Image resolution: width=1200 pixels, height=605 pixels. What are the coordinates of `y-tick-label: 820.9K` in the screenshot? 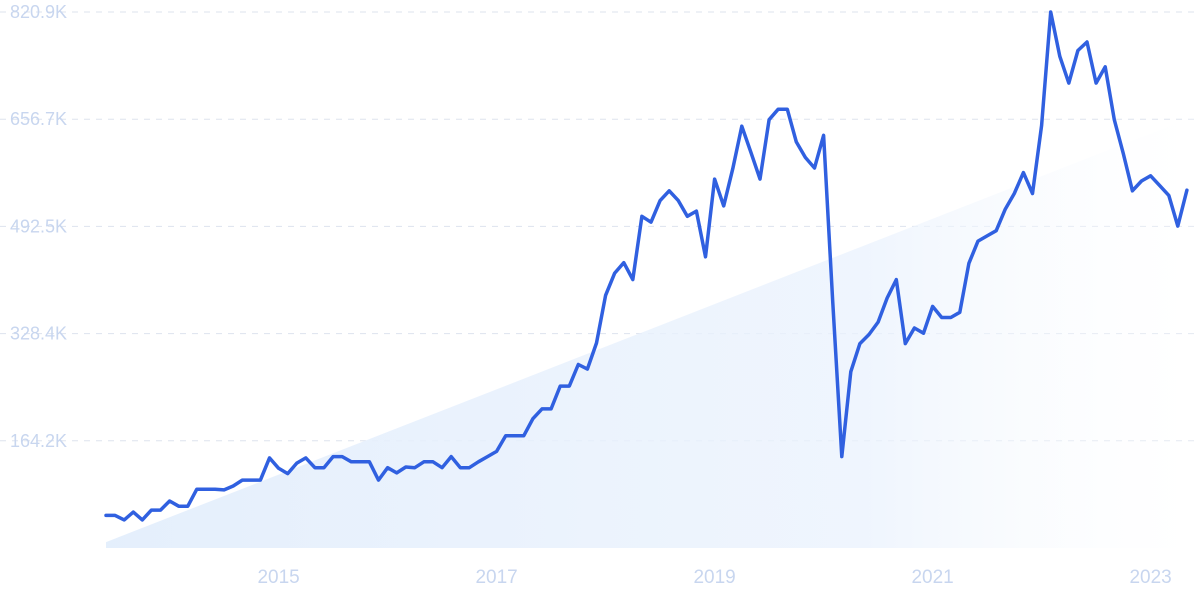 It's located at (38, 12).